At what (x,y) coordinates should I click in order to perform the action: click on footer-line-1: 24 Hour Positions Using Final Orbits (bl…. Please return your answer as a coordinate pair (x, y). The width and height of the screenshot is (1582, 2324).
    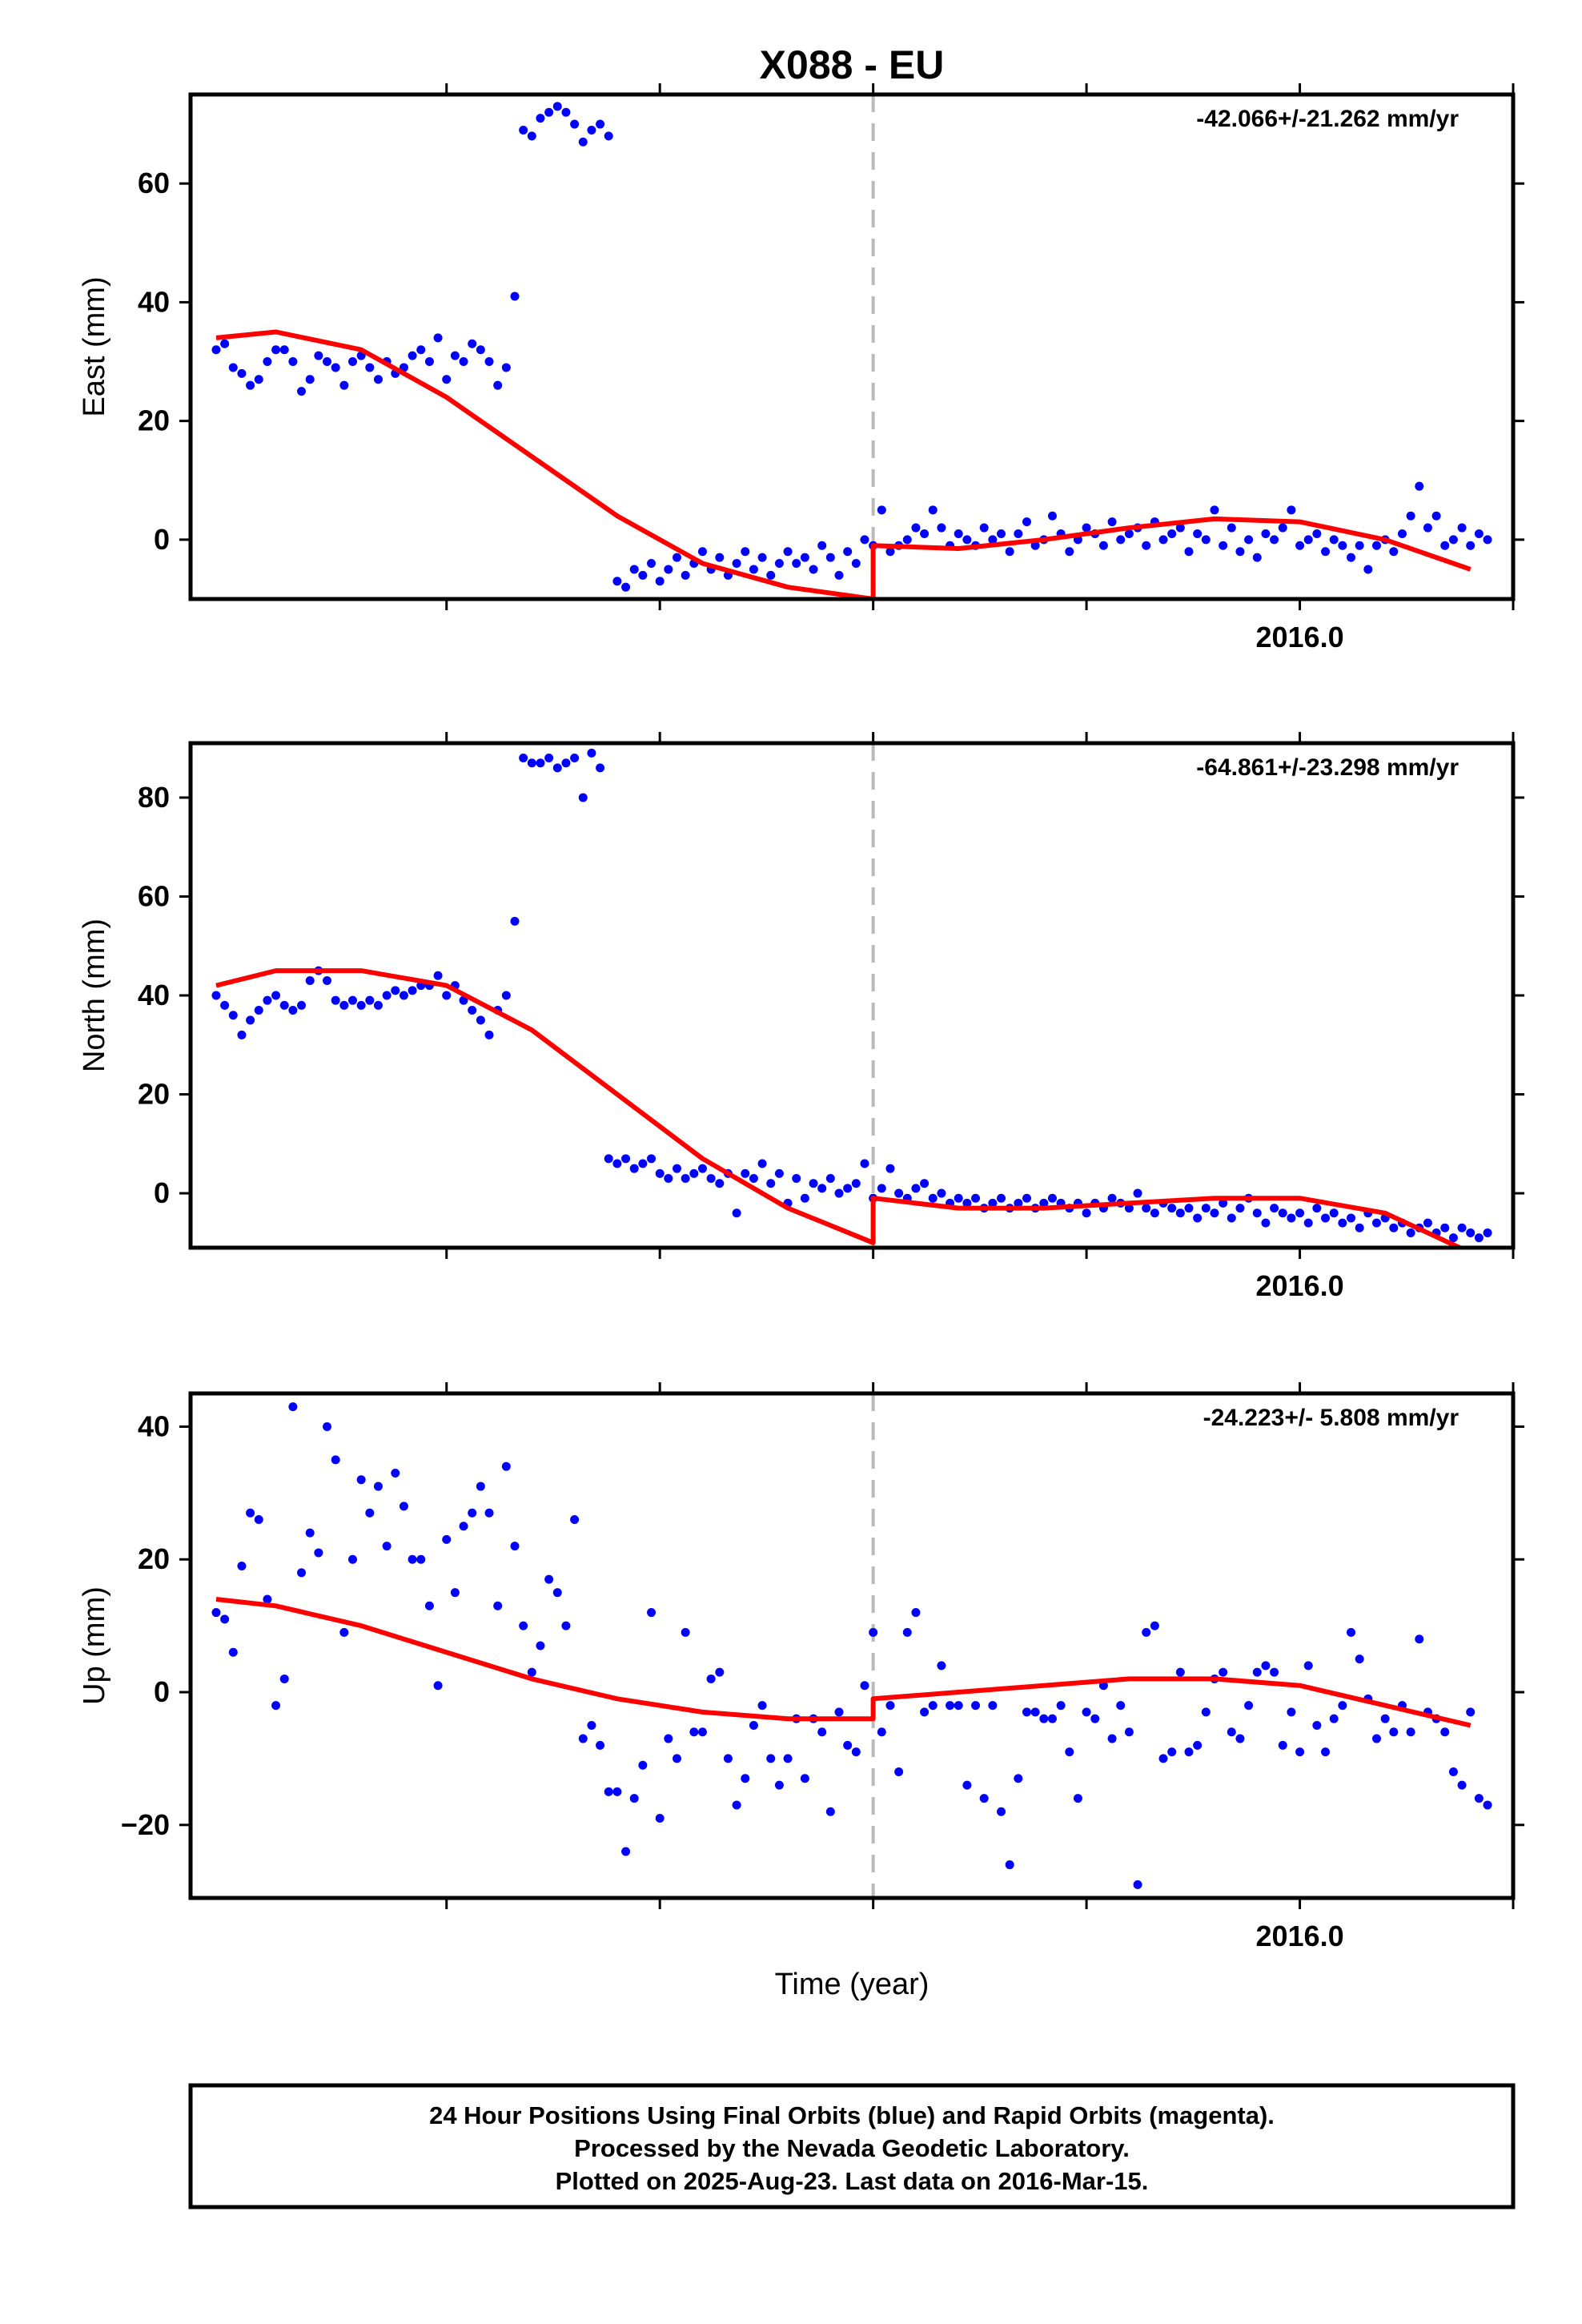
    Looking at the image, I should click on (852, 2115).